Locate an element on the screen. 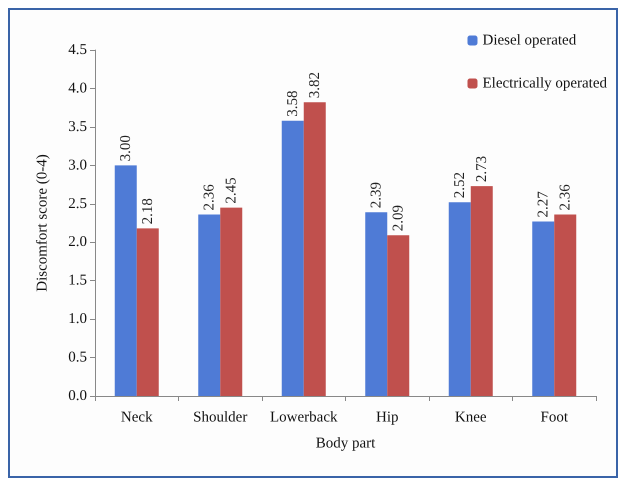 This screenshot has height=500, width=626. data-label: 2.18 is located at coordinates (148, 211).